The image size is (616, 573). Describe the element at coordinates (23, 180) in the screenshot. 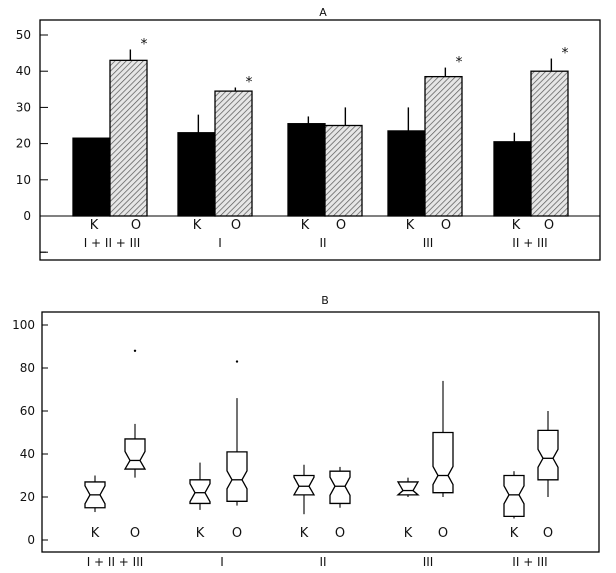

I see `a-ytick-label: 10` at that location.